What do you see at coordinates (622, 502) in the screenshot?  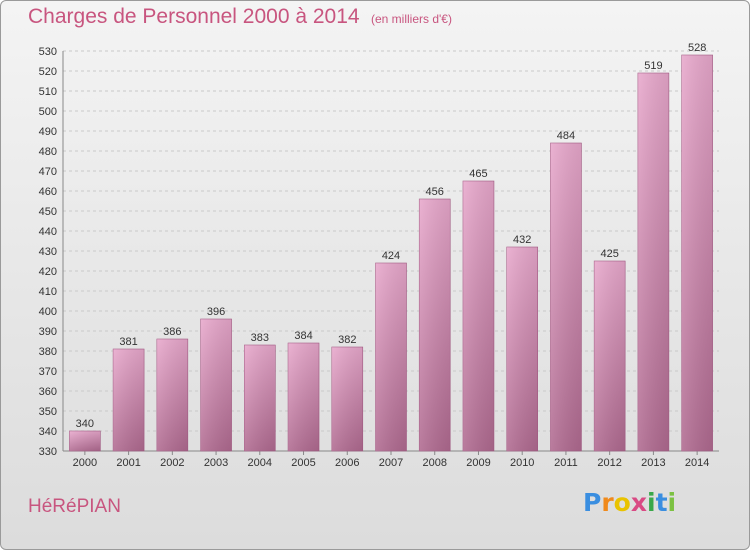 I see `logo-letter: o` at bounding box center [622, 502].